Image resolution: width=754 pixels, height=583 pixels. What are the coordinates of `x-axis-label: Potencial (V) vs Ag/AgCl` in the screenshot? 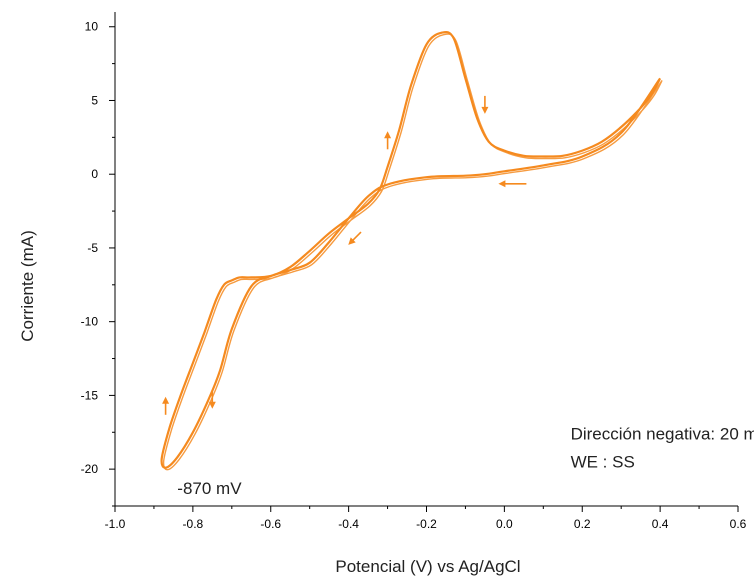 It's located at (427, 566).